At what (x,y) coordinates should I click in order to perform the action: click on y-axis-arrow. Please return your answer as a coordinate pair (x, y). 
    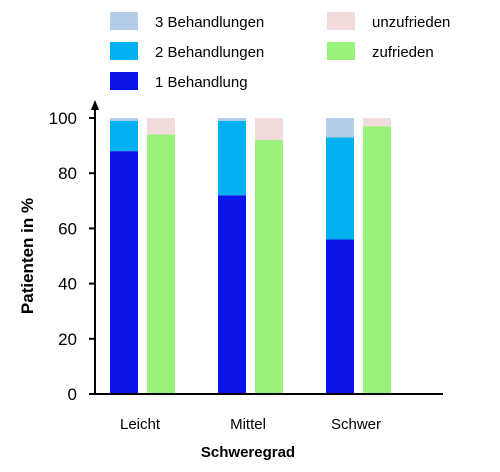
    Looking at the image, I should click on (95, 105).